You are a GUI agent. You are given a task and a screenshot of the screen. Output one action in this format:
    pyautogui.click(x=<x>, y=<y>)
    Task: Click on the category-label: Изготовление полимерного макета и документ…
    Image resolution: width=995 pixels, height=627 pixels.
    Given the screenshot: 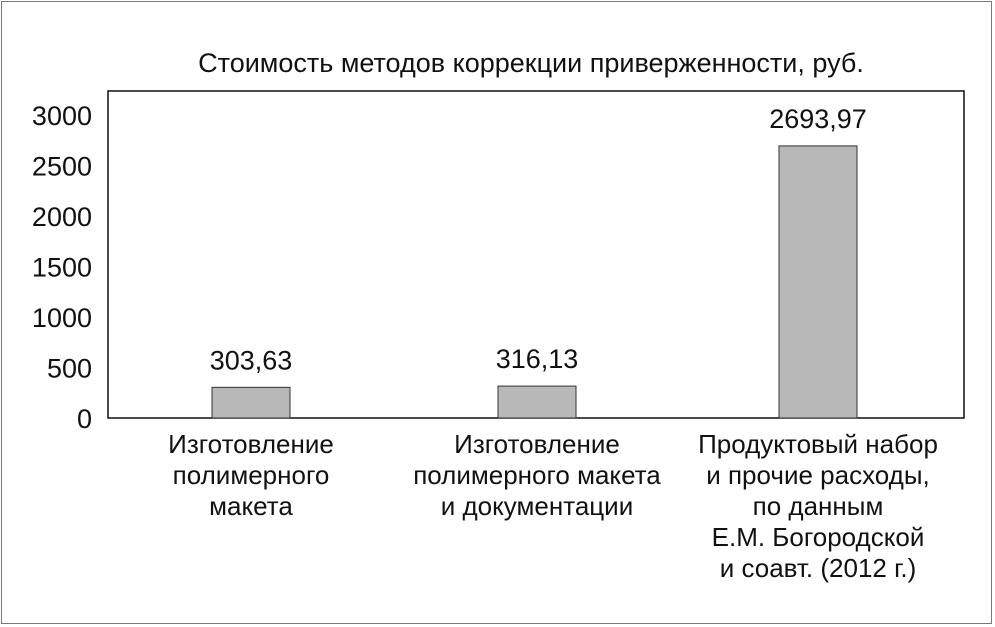 What is the action you would take?
    pyautogui.click(x=537, y=475)
    